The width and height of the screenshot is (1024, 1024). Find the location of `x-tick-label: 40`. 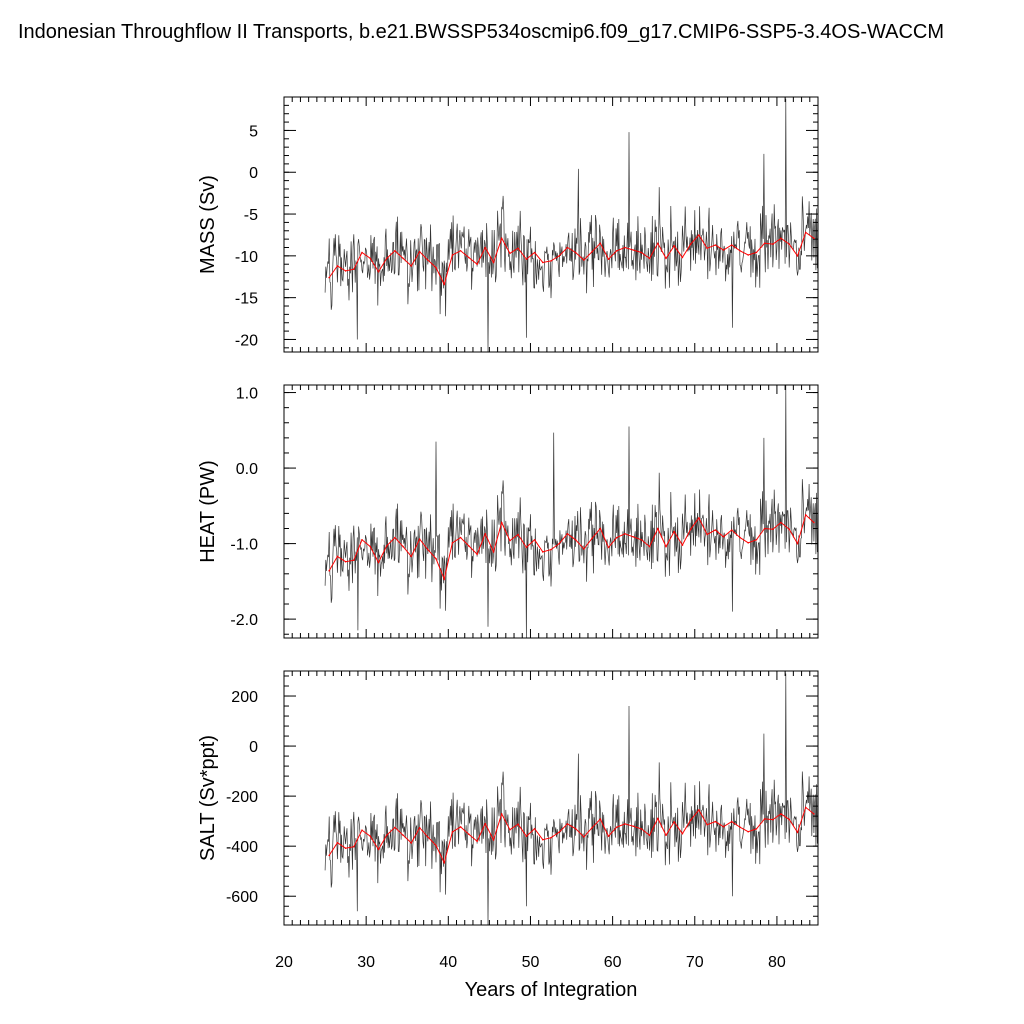

x-tick-label: 40 is located at coordinates (448, 962).